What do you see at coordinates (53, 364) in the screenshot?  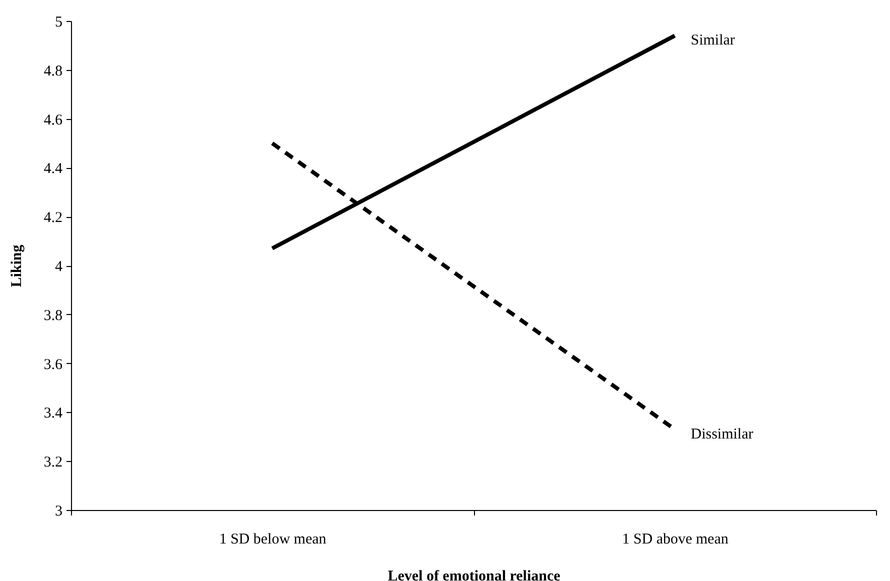 I see `y-tick-label: 3.6` at bounding box center [53, 364].